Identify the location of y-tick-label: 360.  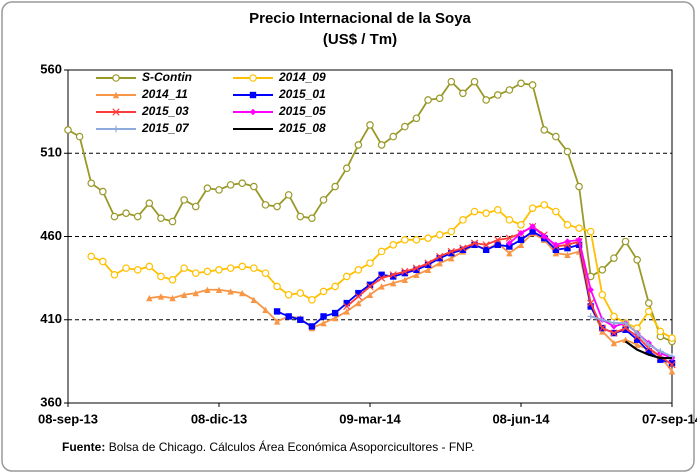
(51, 401).